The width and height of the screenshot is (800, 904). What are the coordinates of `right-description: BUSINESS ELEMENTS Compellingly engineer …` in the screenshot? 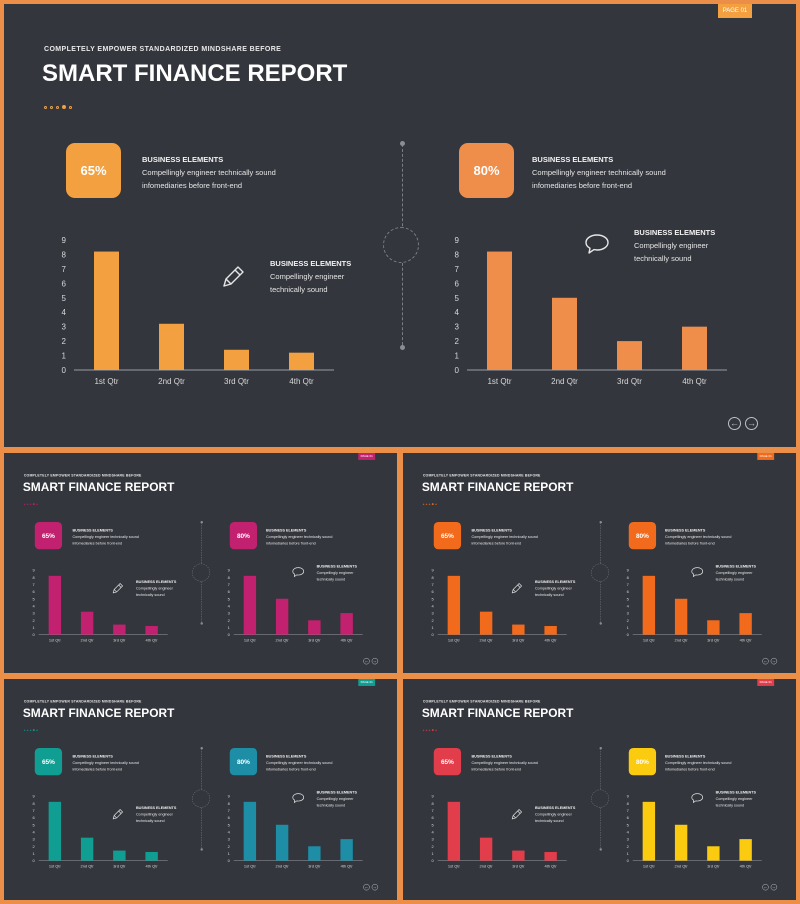 It's located at (702, 536).